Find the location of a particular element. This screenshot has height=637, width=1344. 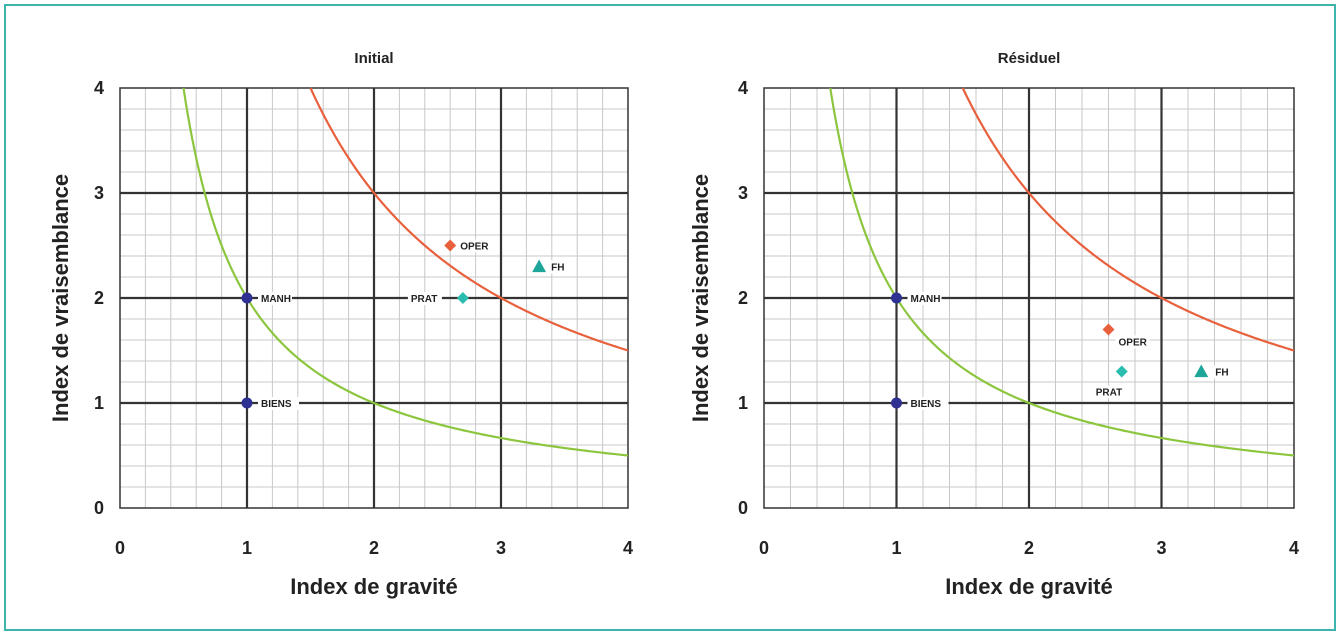

chart-title: Résiduel is located at coordinates (1029, 58).